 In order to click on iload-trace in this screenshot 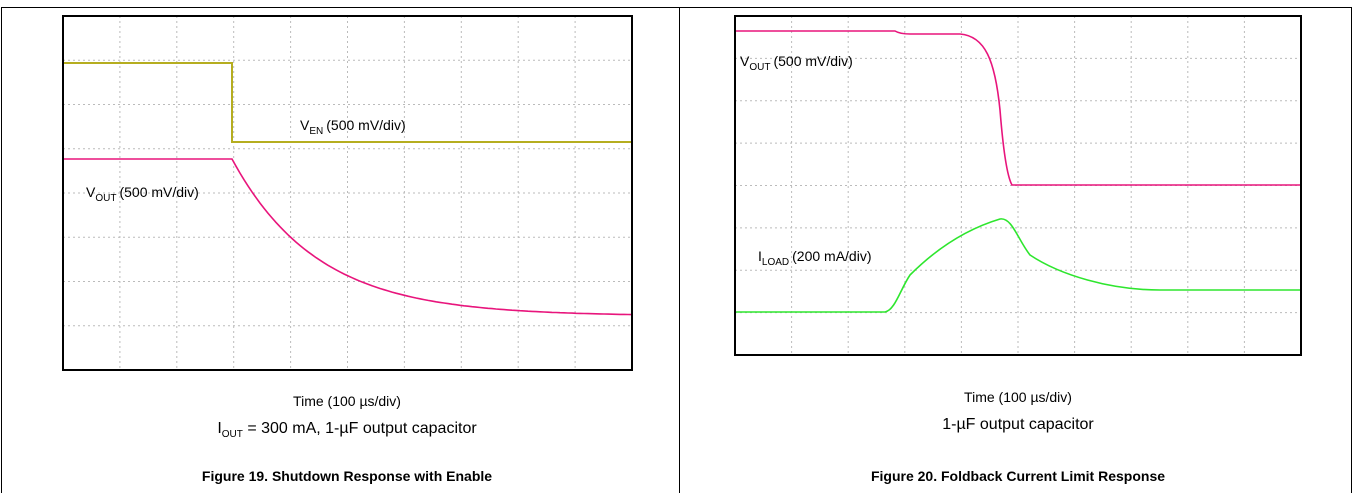, I will do `click(1018, 265)`.